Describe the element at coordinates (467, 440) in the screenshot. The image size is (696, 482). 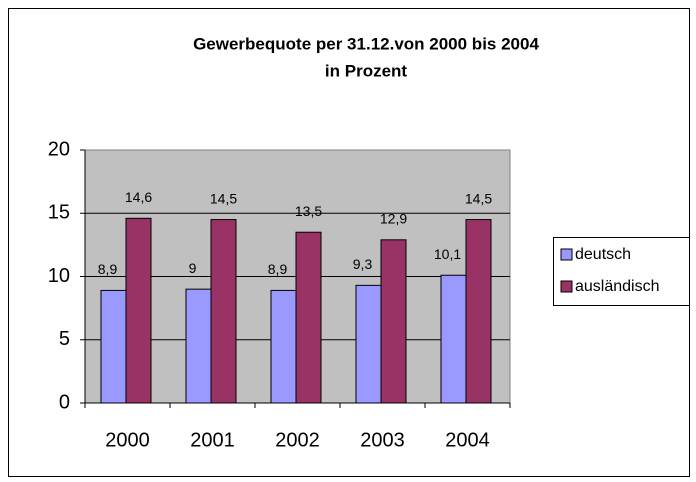
I see `x-tick-label: 2004` at that location.